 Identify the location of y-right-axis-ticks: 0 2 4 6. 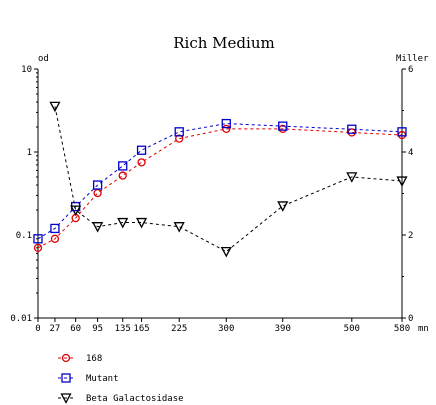
(407, 194).